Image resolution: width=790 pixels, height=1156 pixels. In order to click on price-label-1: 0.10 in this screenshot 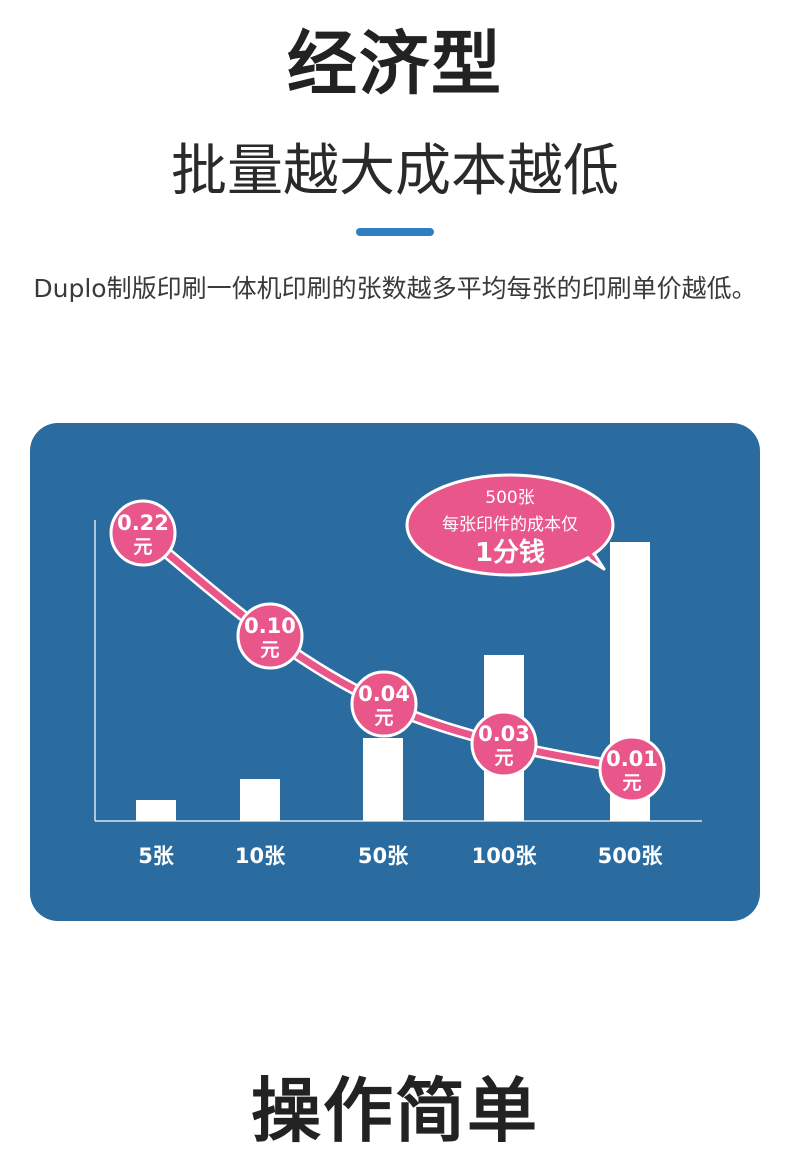, I will do `click(270, 626)`.